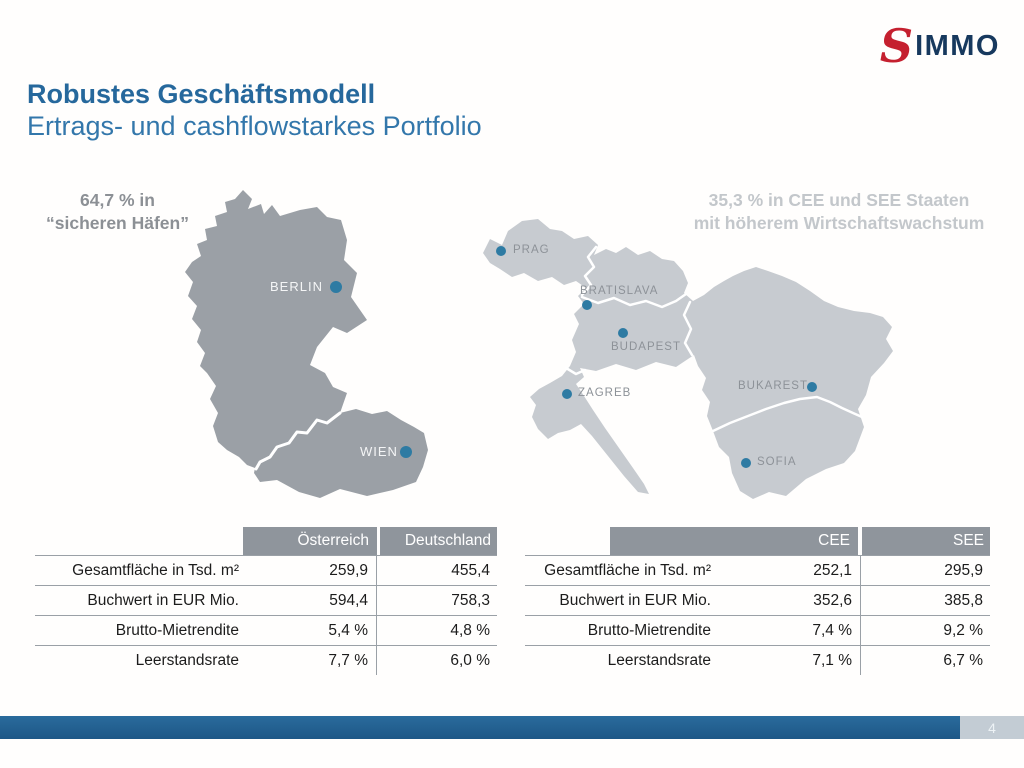  Describe the element at coordinates (788, 630) in the screenshot. I see `value-cee: 7,4 %` at that location.